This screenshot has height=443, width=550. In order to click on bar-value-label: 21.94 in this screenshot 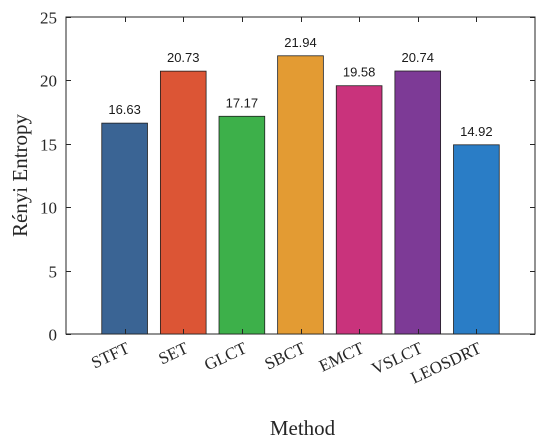, I will do `click(300, 42)`.